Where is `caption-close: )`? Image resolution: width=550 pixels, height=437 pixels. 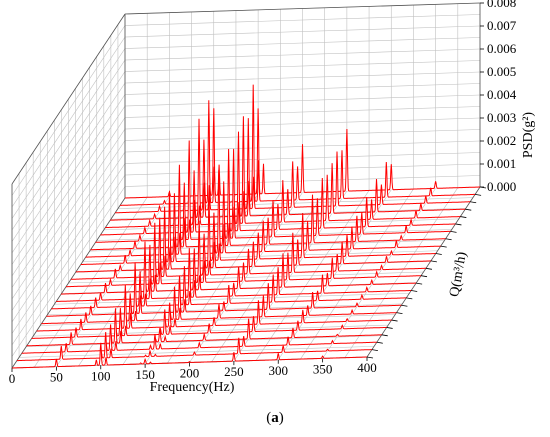 caption-close: ) is located at coordinates (281, 418).